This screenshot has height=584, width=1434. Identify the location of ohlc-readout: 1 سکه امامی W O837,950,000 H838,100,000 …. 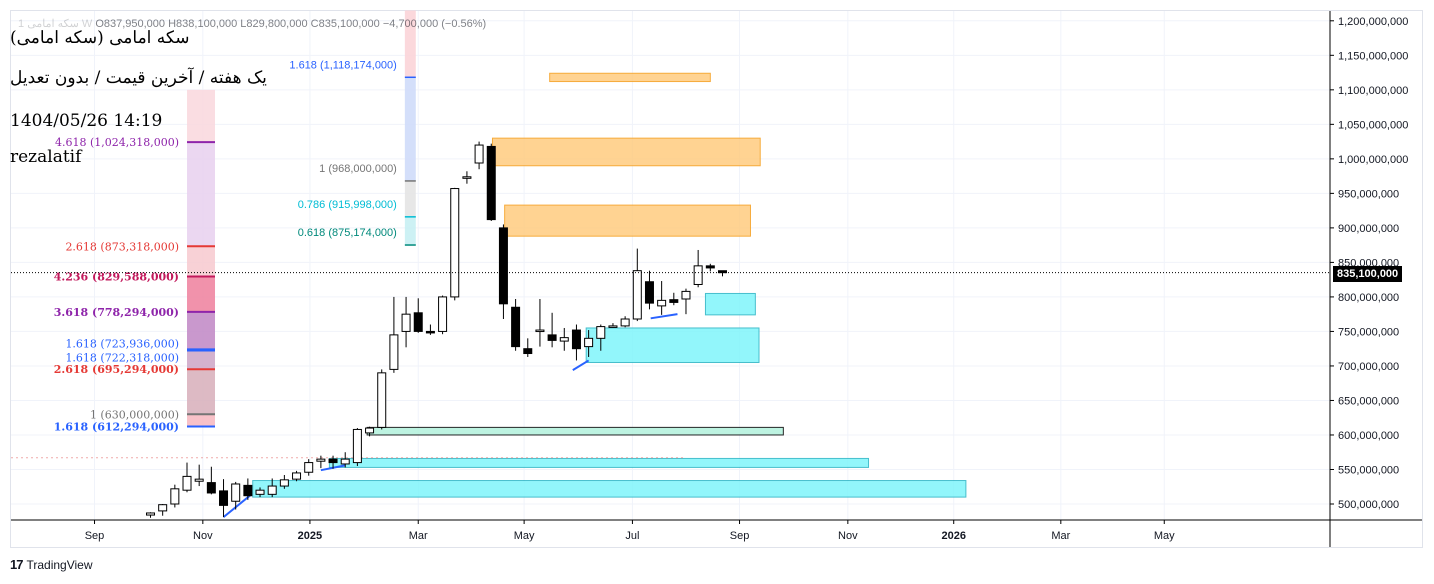
(252, 23).